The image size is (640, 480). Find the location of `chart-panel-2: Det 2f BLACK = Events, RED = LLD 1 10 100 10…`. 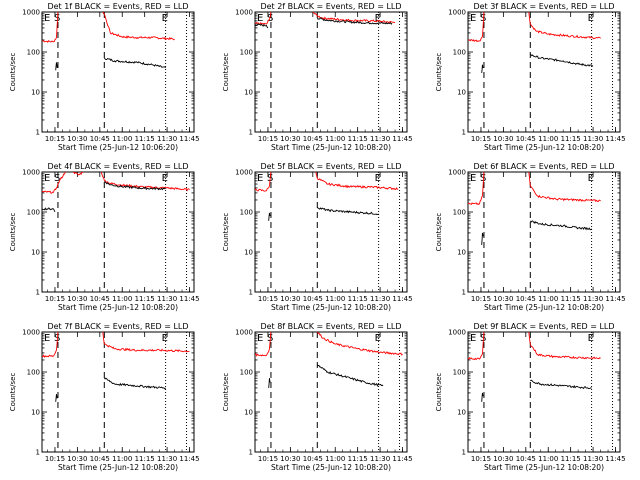

chart-panel-2: Det 2f BLACK = Events, RED = LLD 1 10 100 10… is located at coordinates (317, 77).